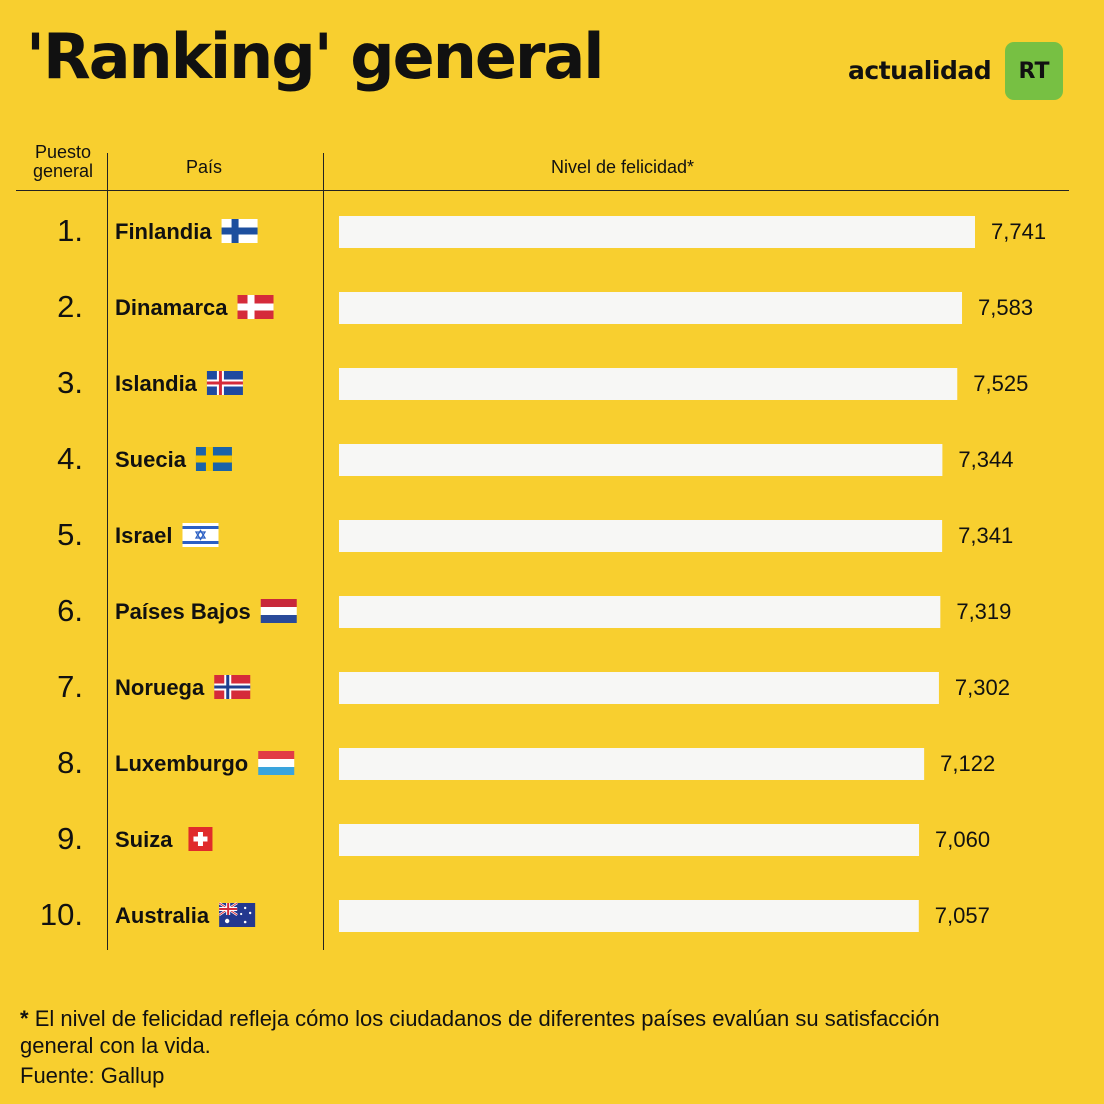 This screenshot has width=1104, height=1104. Describe the element at coordinates (542, 190) in the screenshot. I see `header-divider` at that location.